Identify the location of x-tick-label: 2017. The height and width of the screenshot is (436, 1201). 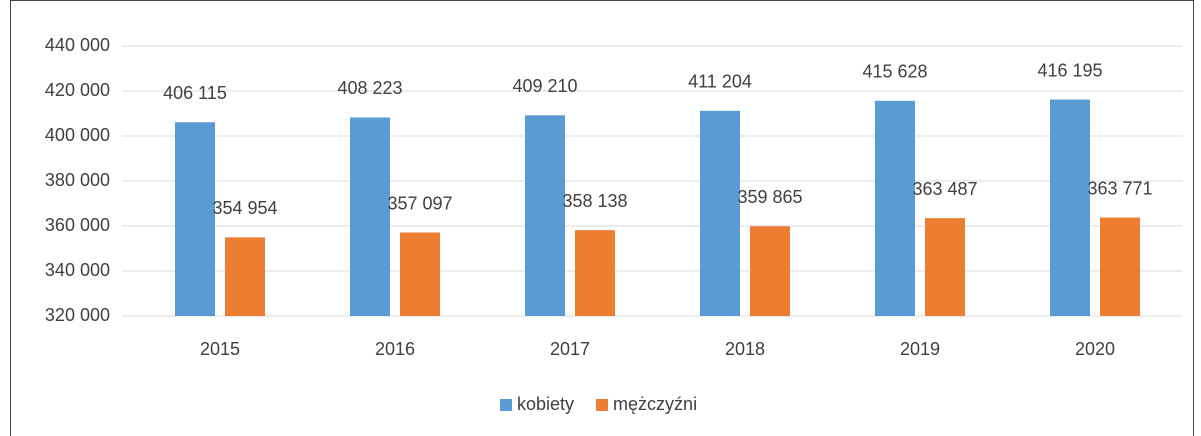
(570, 349).